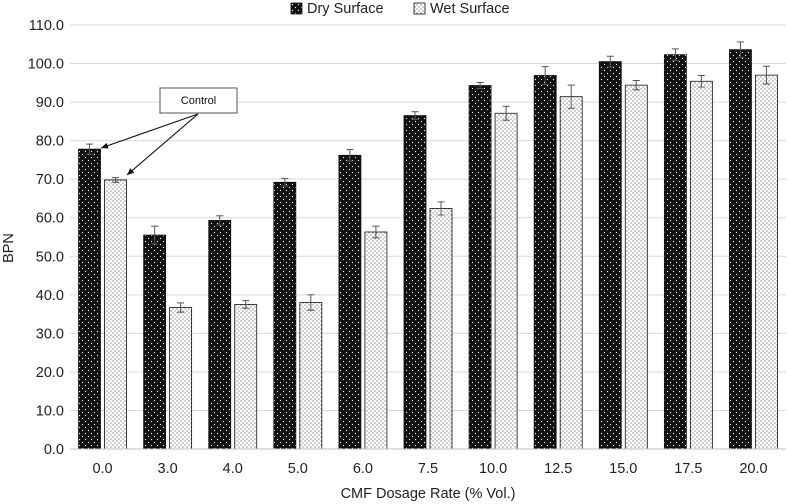 This screenshot has height=504, width=790. What do you see at coordinates (298, 469) in the screenshot?
I see `x-tick-label: 5.0` at bounding box center [298, 469].